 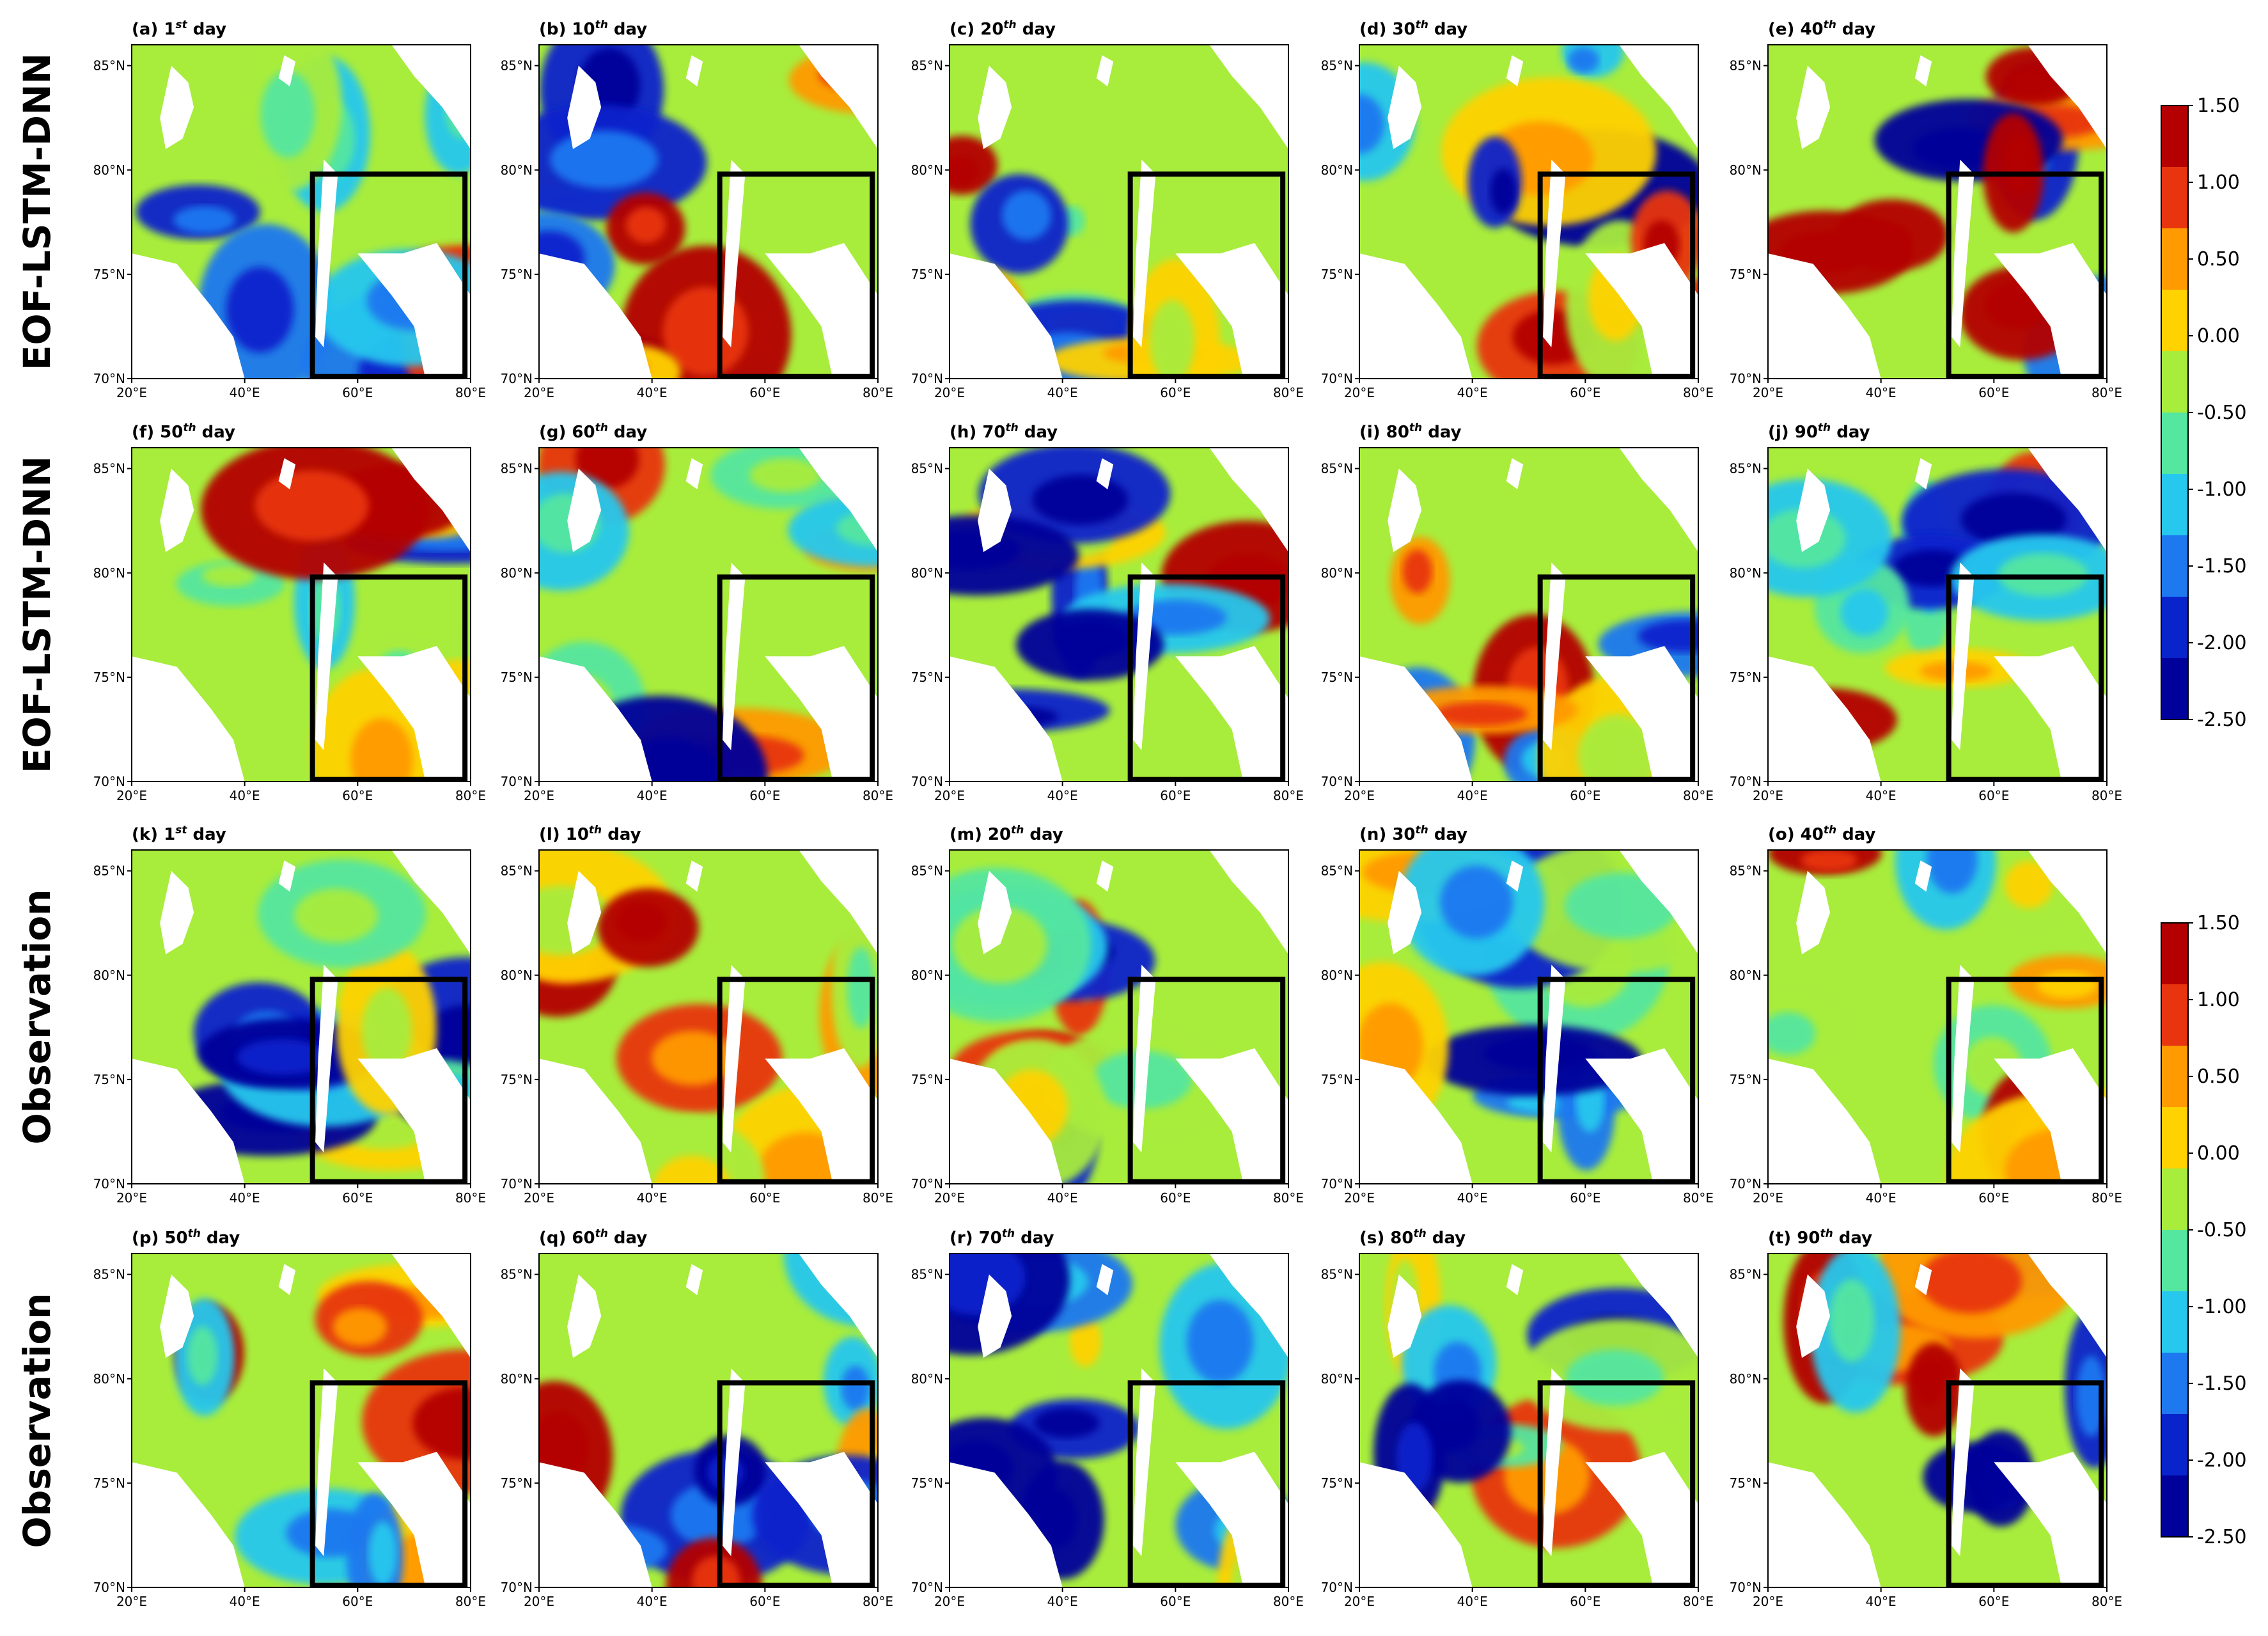 I want to click on panel-title: (n) 30th day, so click(x=1413, y=834).